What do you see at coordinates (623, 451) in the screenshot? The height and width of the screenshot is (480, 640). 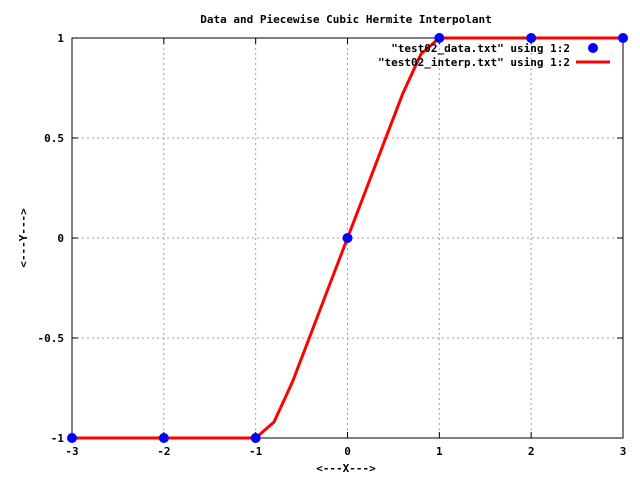 I see `x-tick-label: 3` at bounding box center [623, 451].